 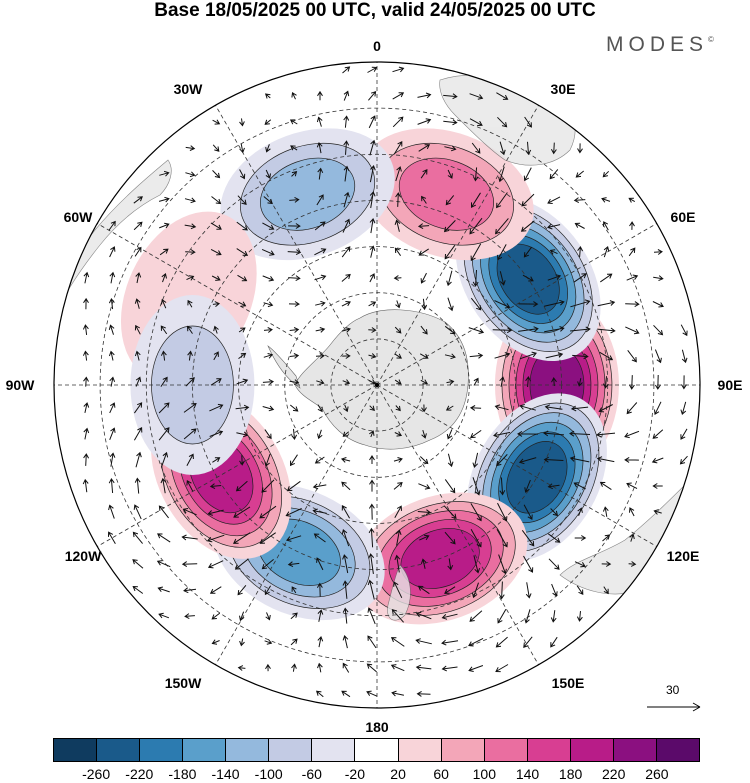 What do you see at coordinates (441, 774) in the screenshot?
I see `colorbar-tick-label: 60` at bounding box center [441, 774].